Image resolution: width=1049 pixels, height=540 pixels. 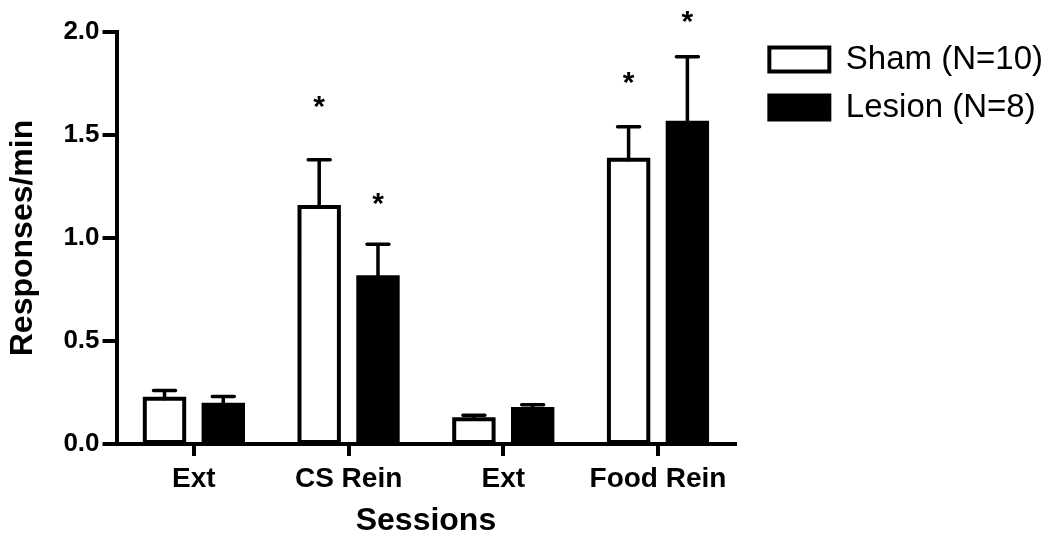 I want to click on y-tick-label: 1.0, so click(x=81, y=236).